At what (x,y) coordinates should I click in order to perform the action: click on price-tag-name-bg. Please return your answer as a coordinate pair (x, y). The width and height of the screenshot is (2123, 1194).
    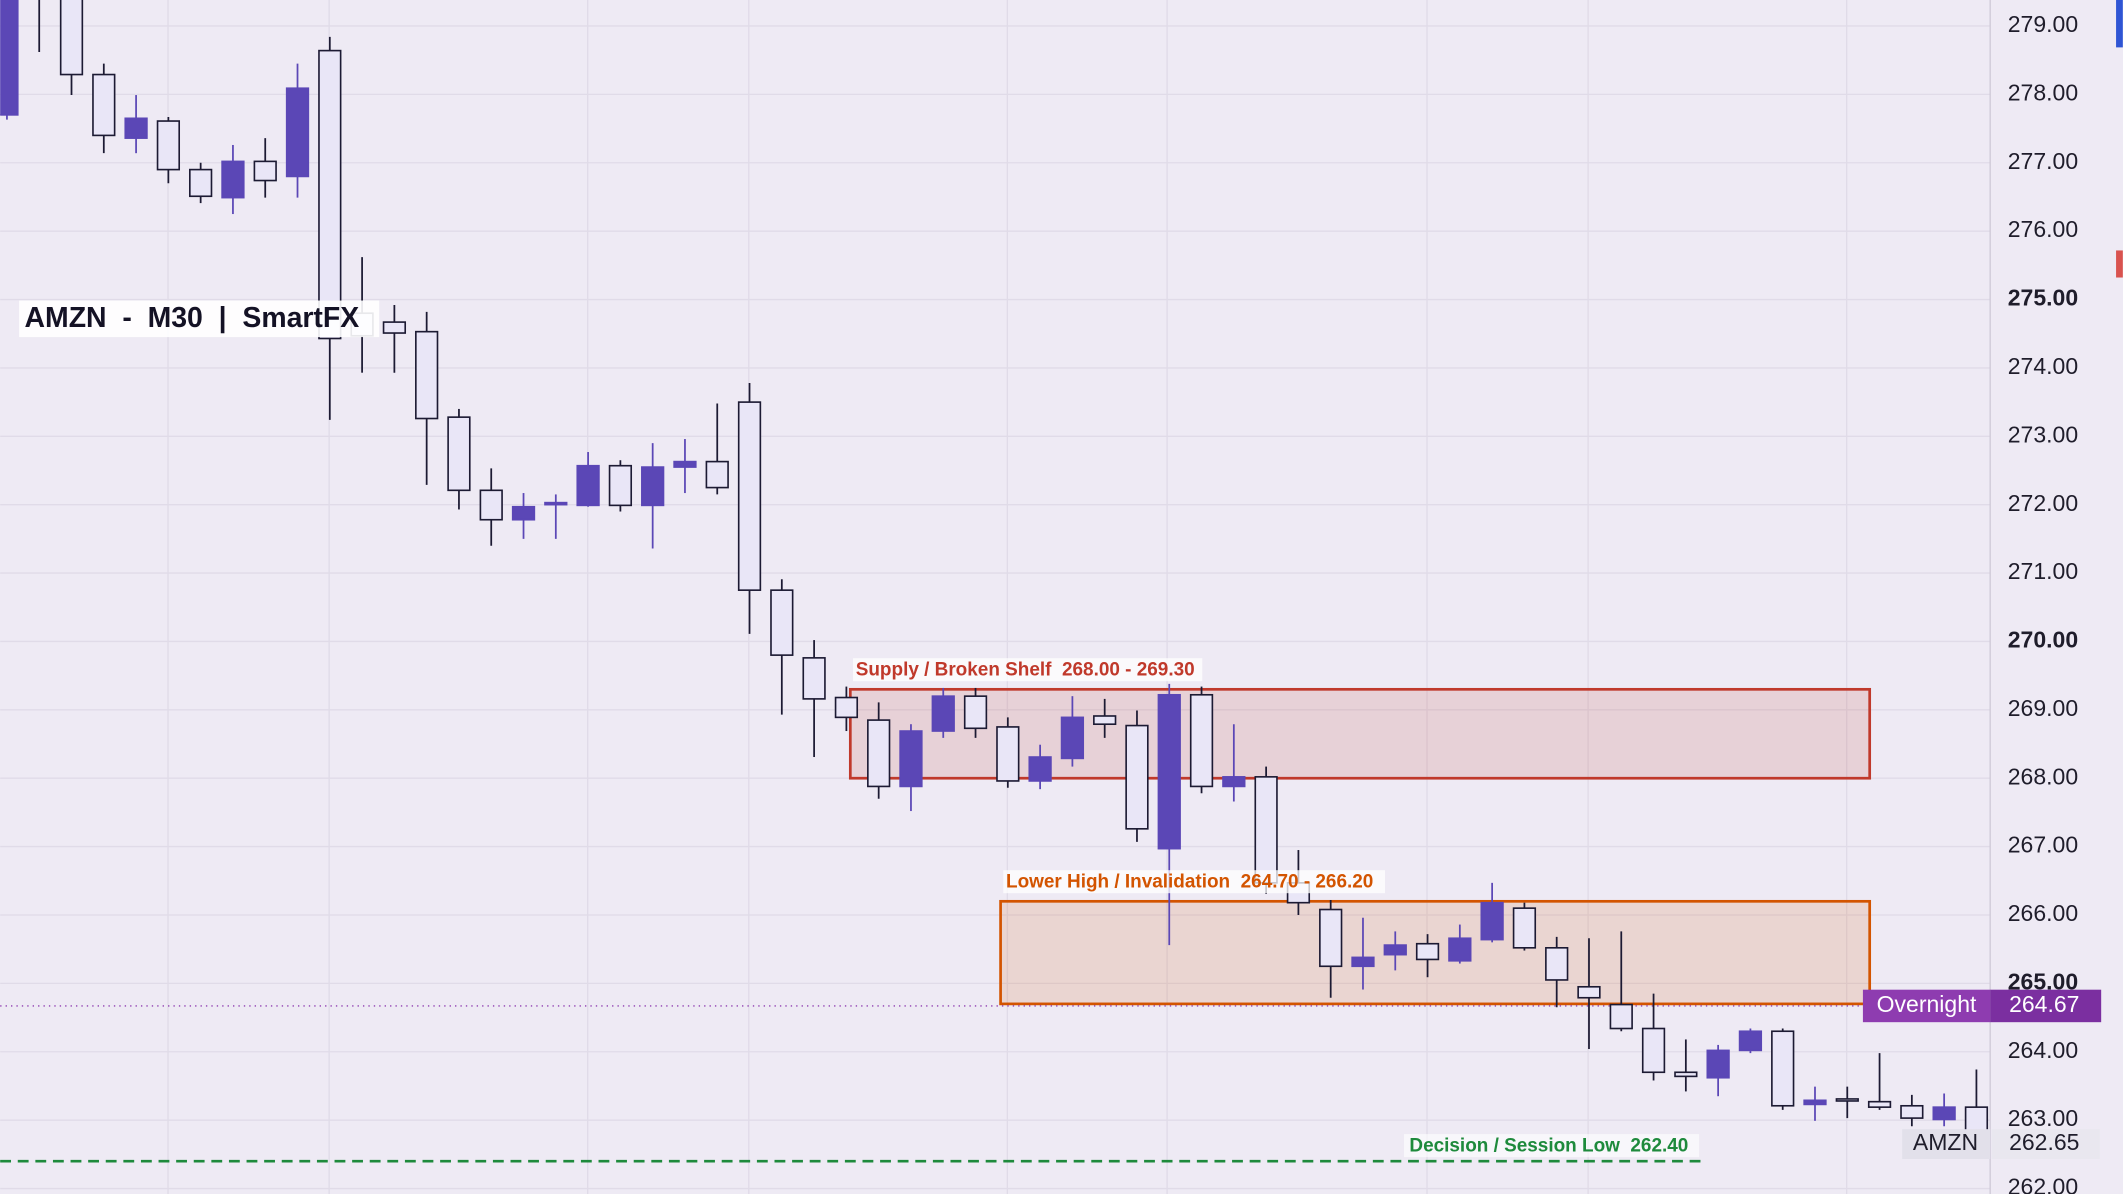
    Looking at the image, I should click on (1926, 1006).